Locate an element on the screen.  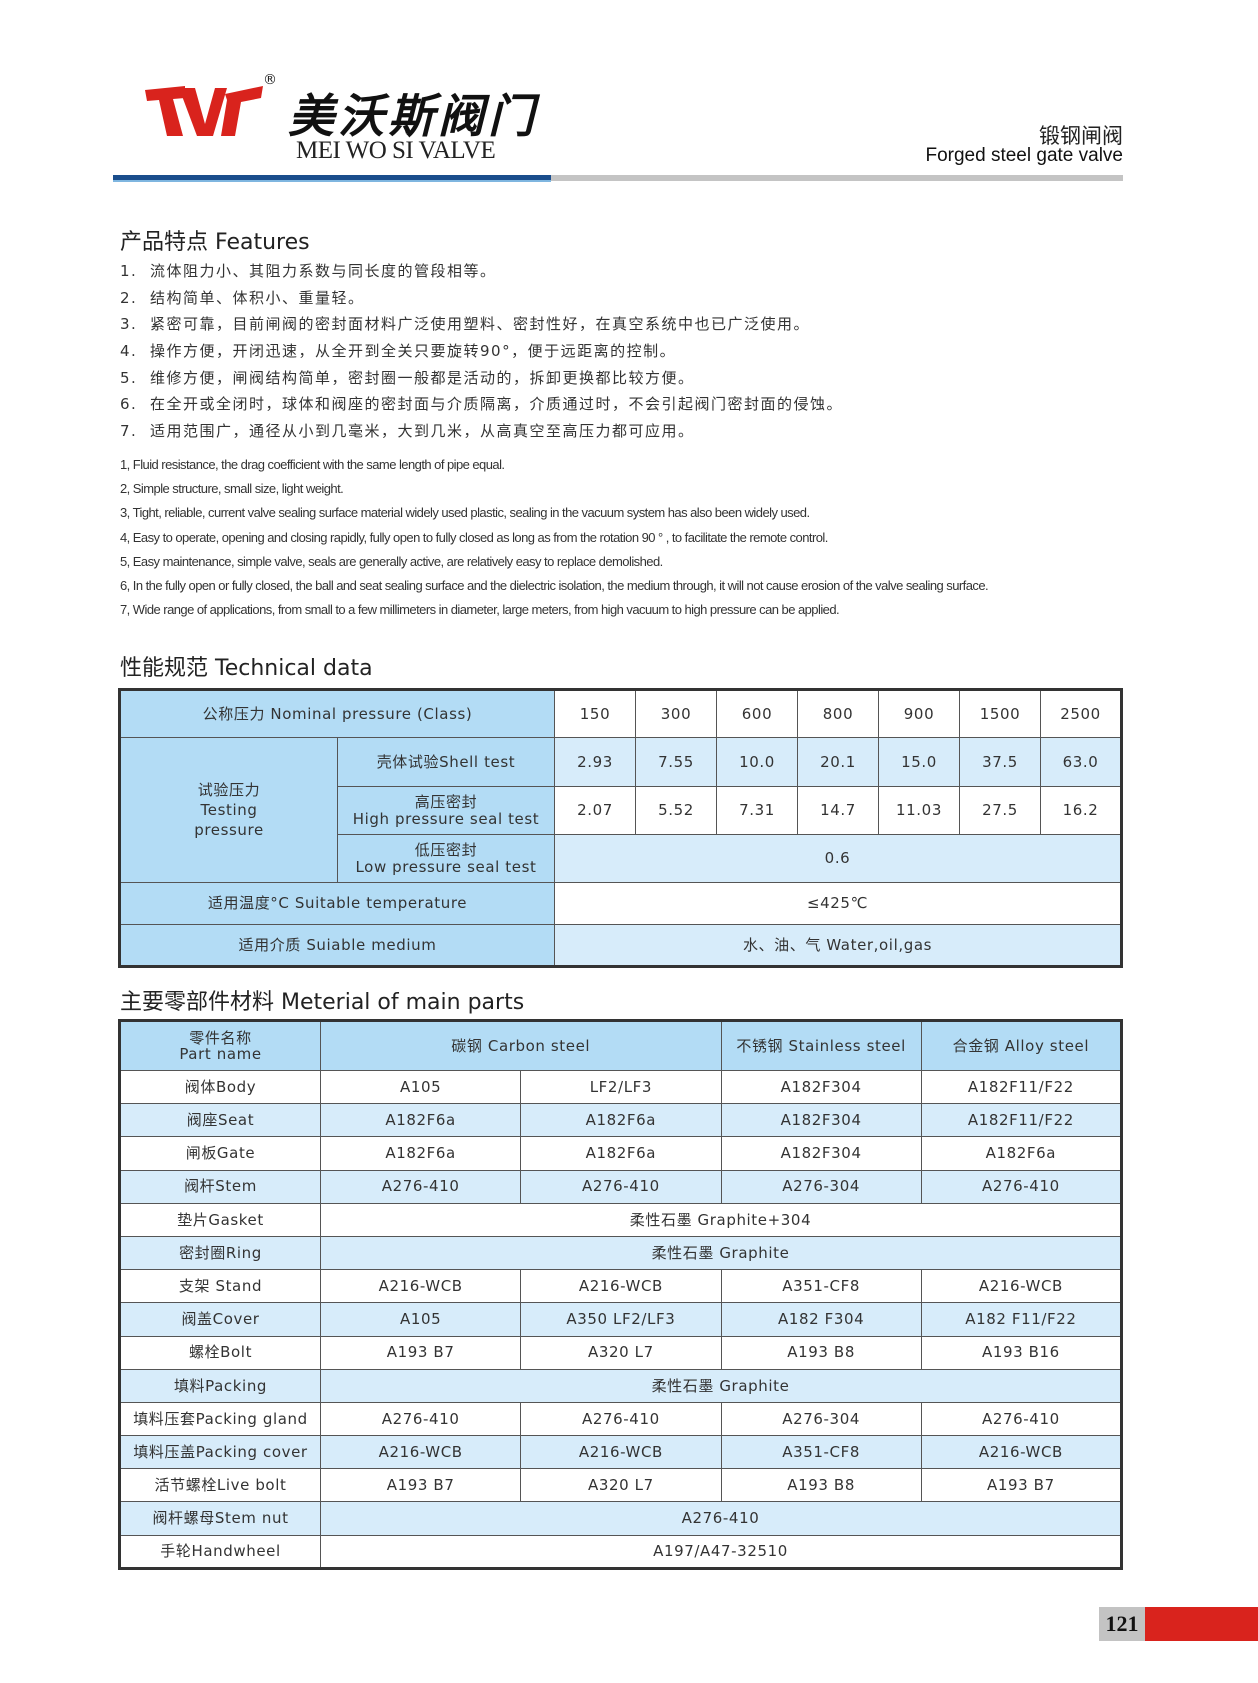
temperature-row: 适用温度°C Suitable temperature ≤425℃ is located at coordinates (620, 903).